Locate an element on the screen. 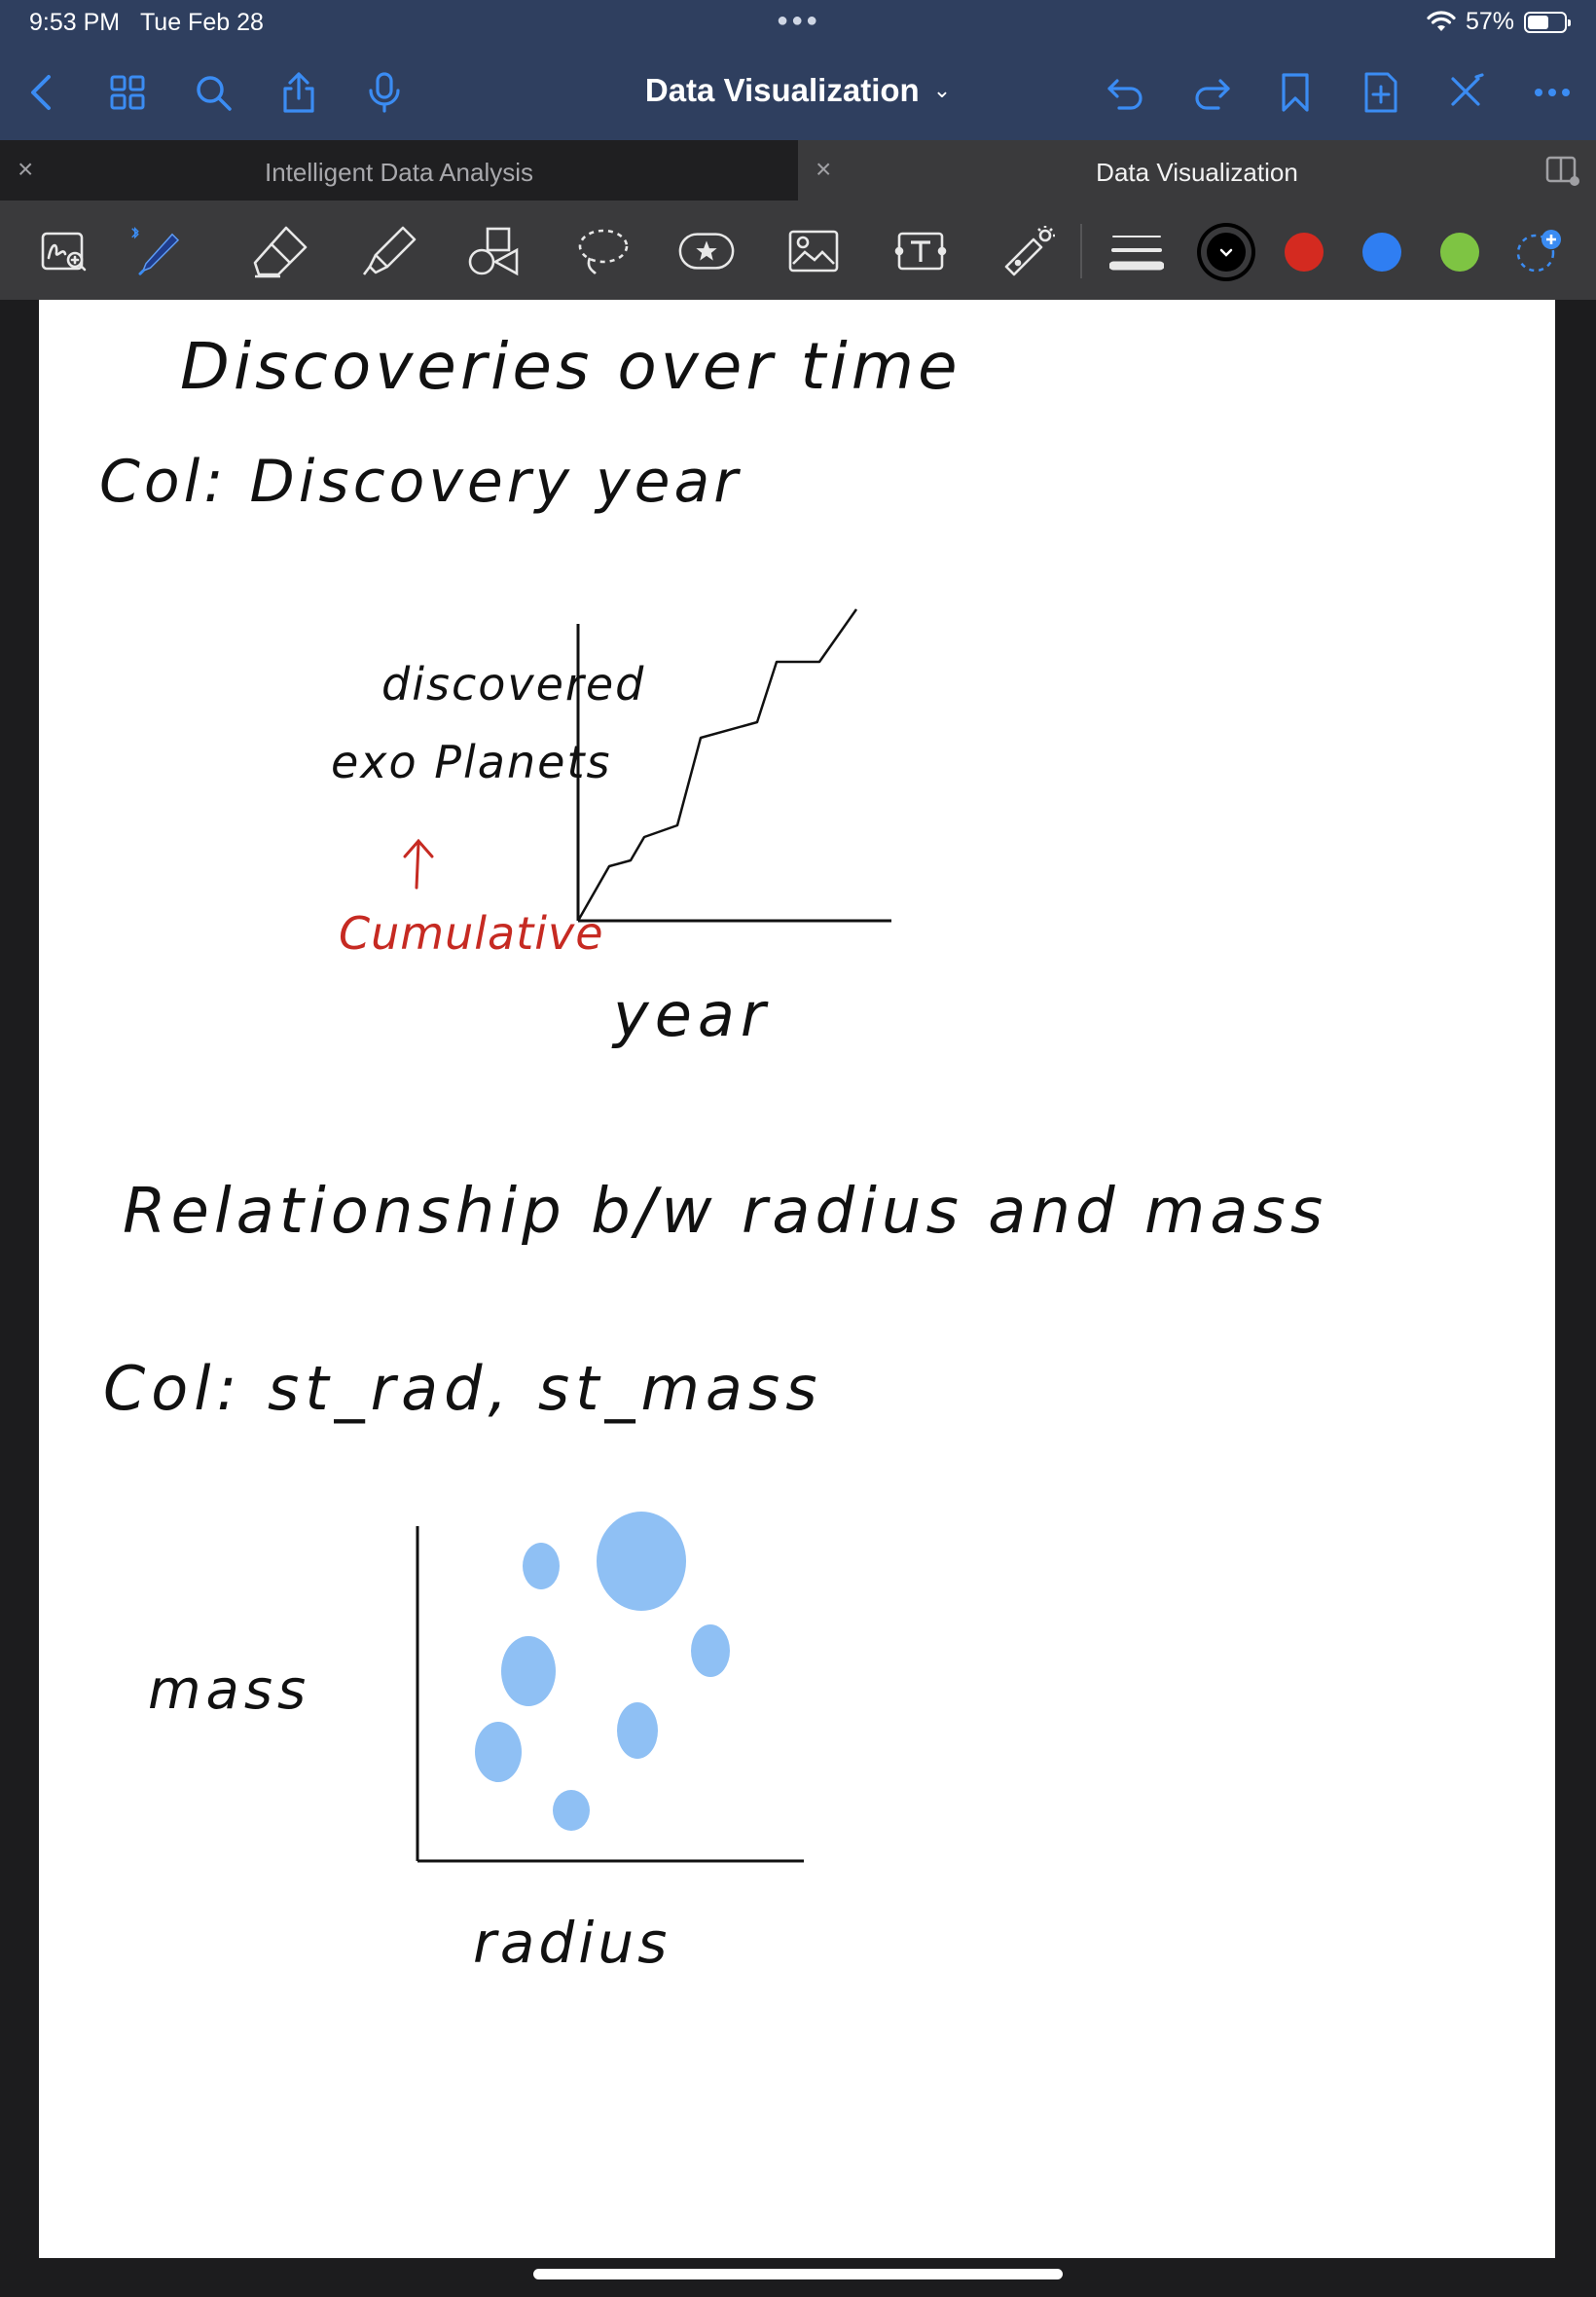 This screenshot has width=1596, height=2297. pen-tool is located at coordinates (157, 251).